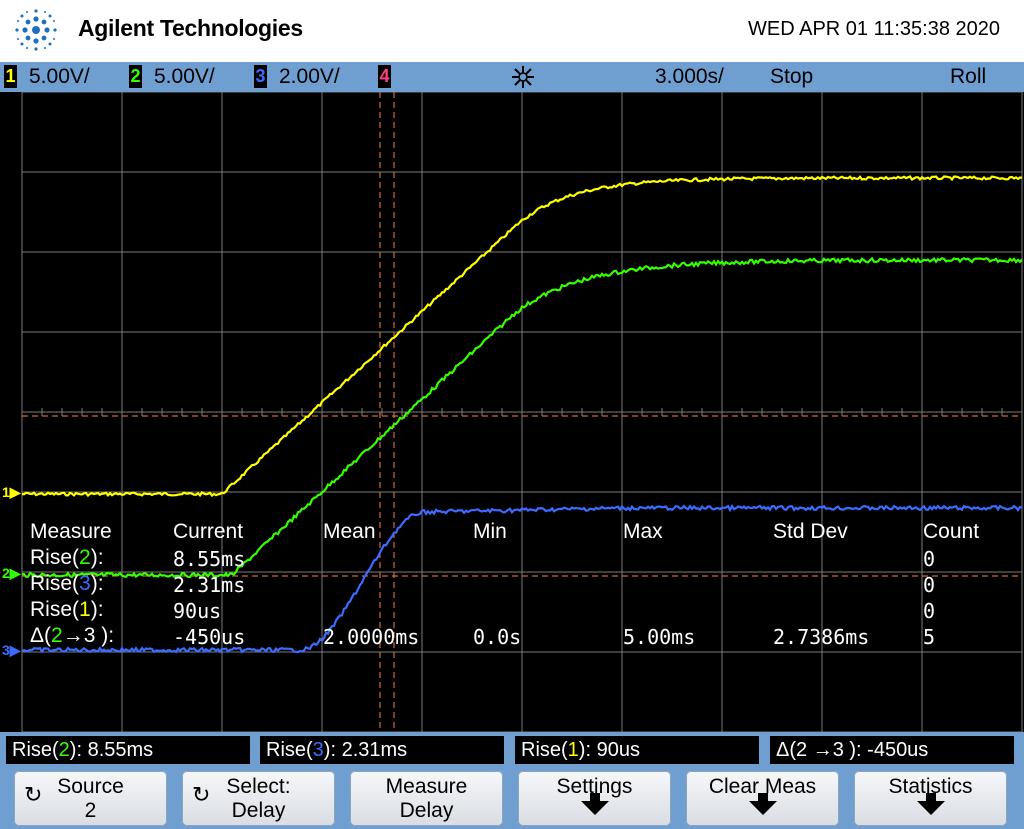 This screenshot has width=1024, height=829. What do you see at coordinates (371, 637) in the screenshot?
I see `meas-cell-mean: 2.0000ms` at bounding box center [371, 637].